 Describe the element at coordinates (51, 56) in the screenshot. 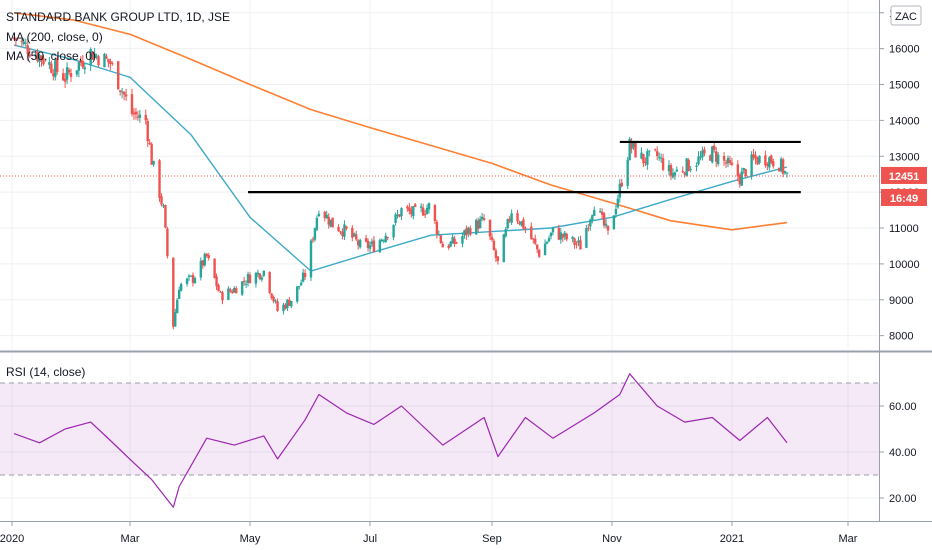

I see `ma50-legend: MA (50, close, 0)` at that location.